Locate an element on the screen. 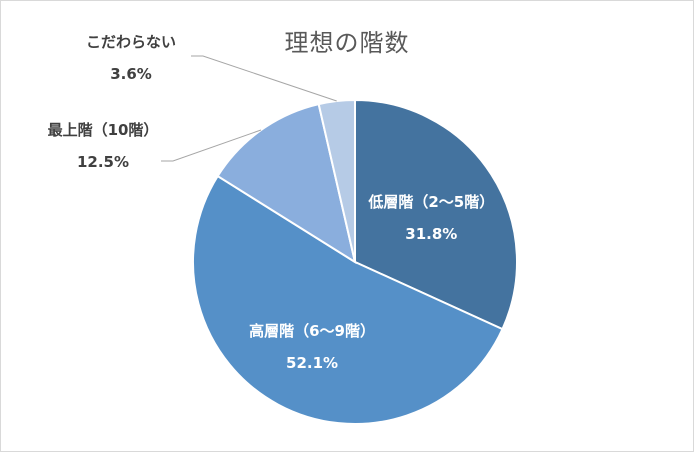  slice-name-label-2: 高層階（6～9階） is located at coordinates (312, 331).